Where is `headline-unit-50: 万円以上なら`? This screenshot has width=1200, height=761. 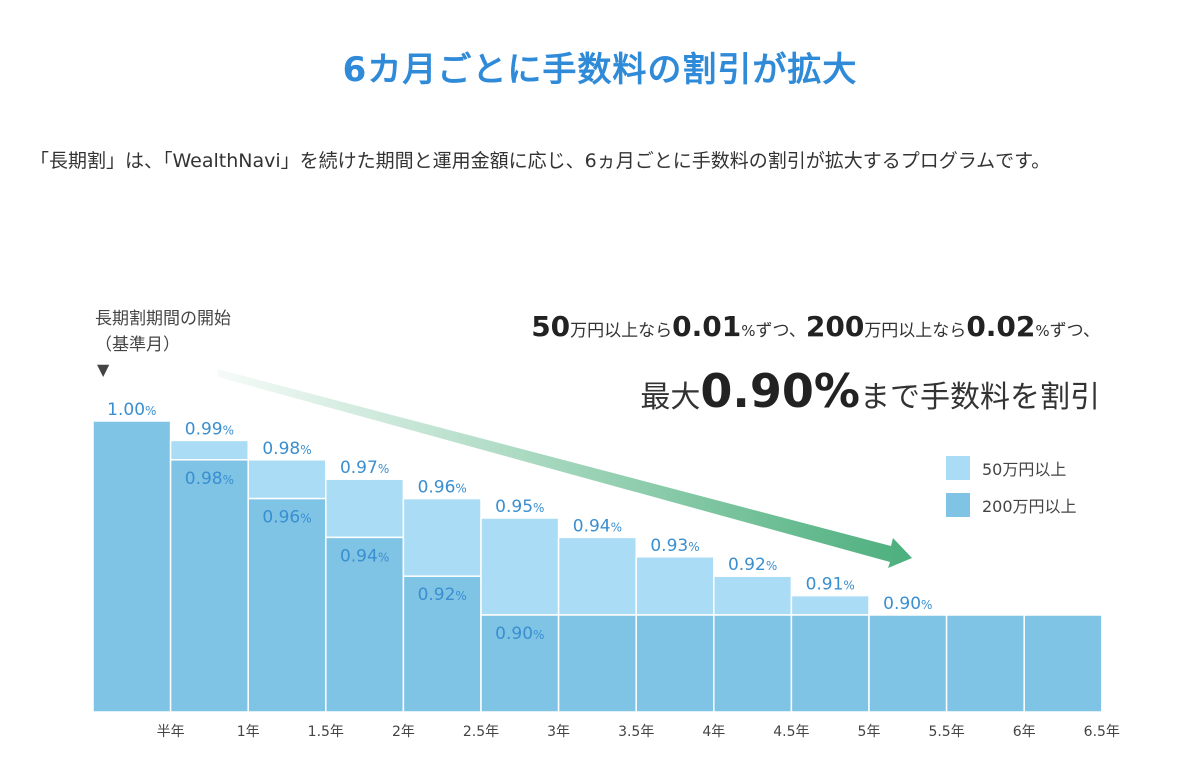 headline-unit-50: 万円以上なら is located at coordinates (621, 331).